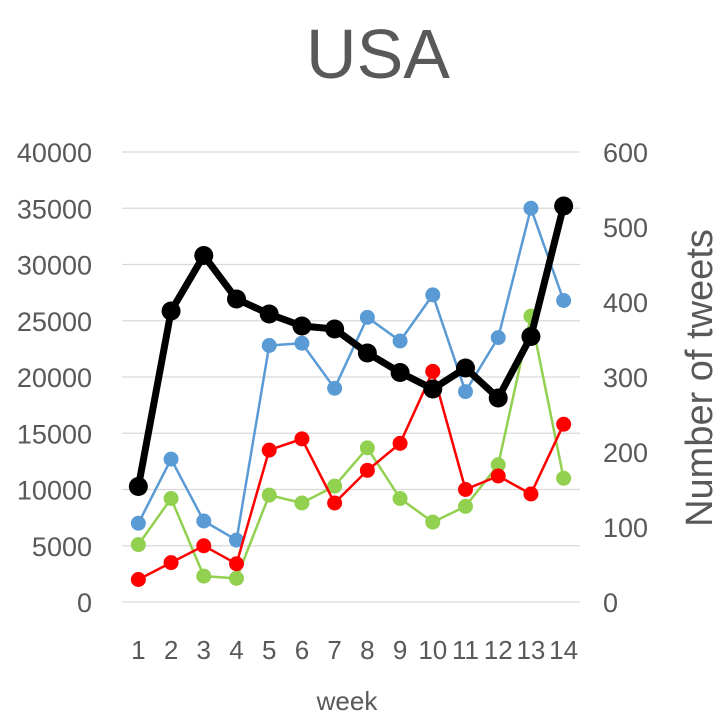 The image size is (723, 721). What do you see at coordinates (498, 650) in the screenshot?
I see `x-tick-label: 12` at bounding box center [498, 650].